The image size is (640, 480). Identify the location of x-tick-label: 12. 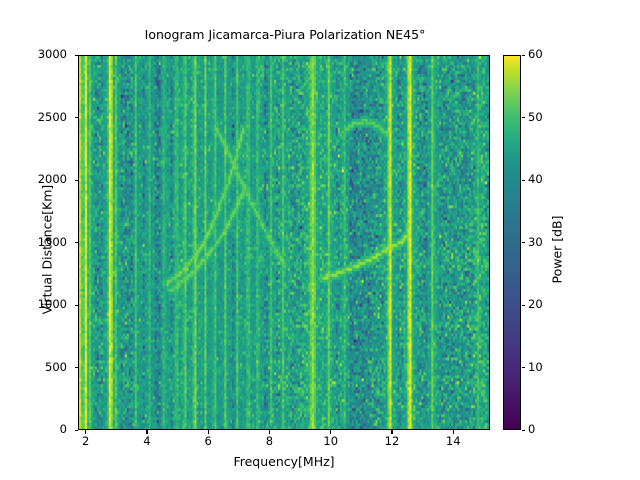
(392, 441).